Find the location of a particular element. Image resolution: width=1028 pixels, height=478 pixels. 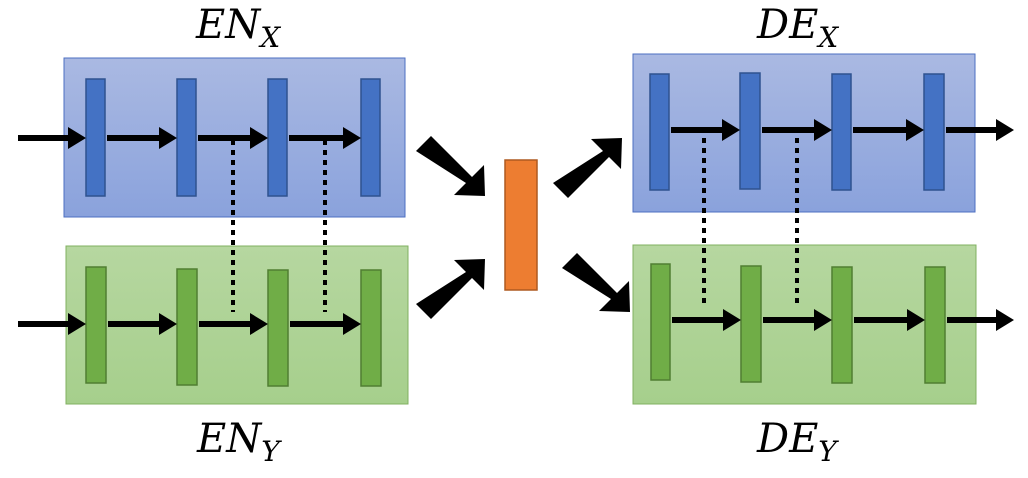

arrow-output-y is located at coordinates (980, 320).